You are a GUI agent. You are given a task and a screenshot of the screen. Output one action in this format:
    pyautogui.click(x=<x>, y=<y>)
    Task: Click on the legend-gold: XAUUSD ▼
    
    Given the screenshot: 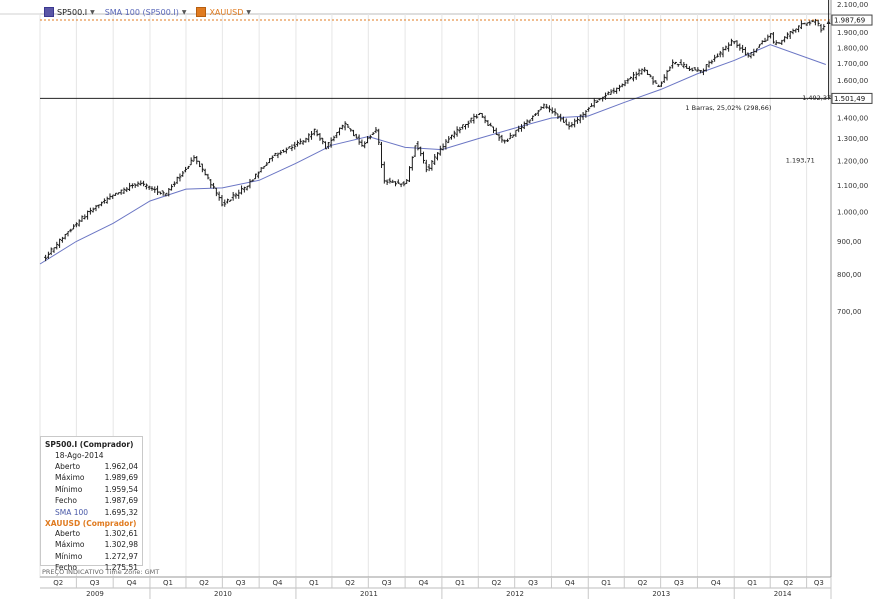 What is the action you would take?
    pyautogui.click(x=223, y=12)
    